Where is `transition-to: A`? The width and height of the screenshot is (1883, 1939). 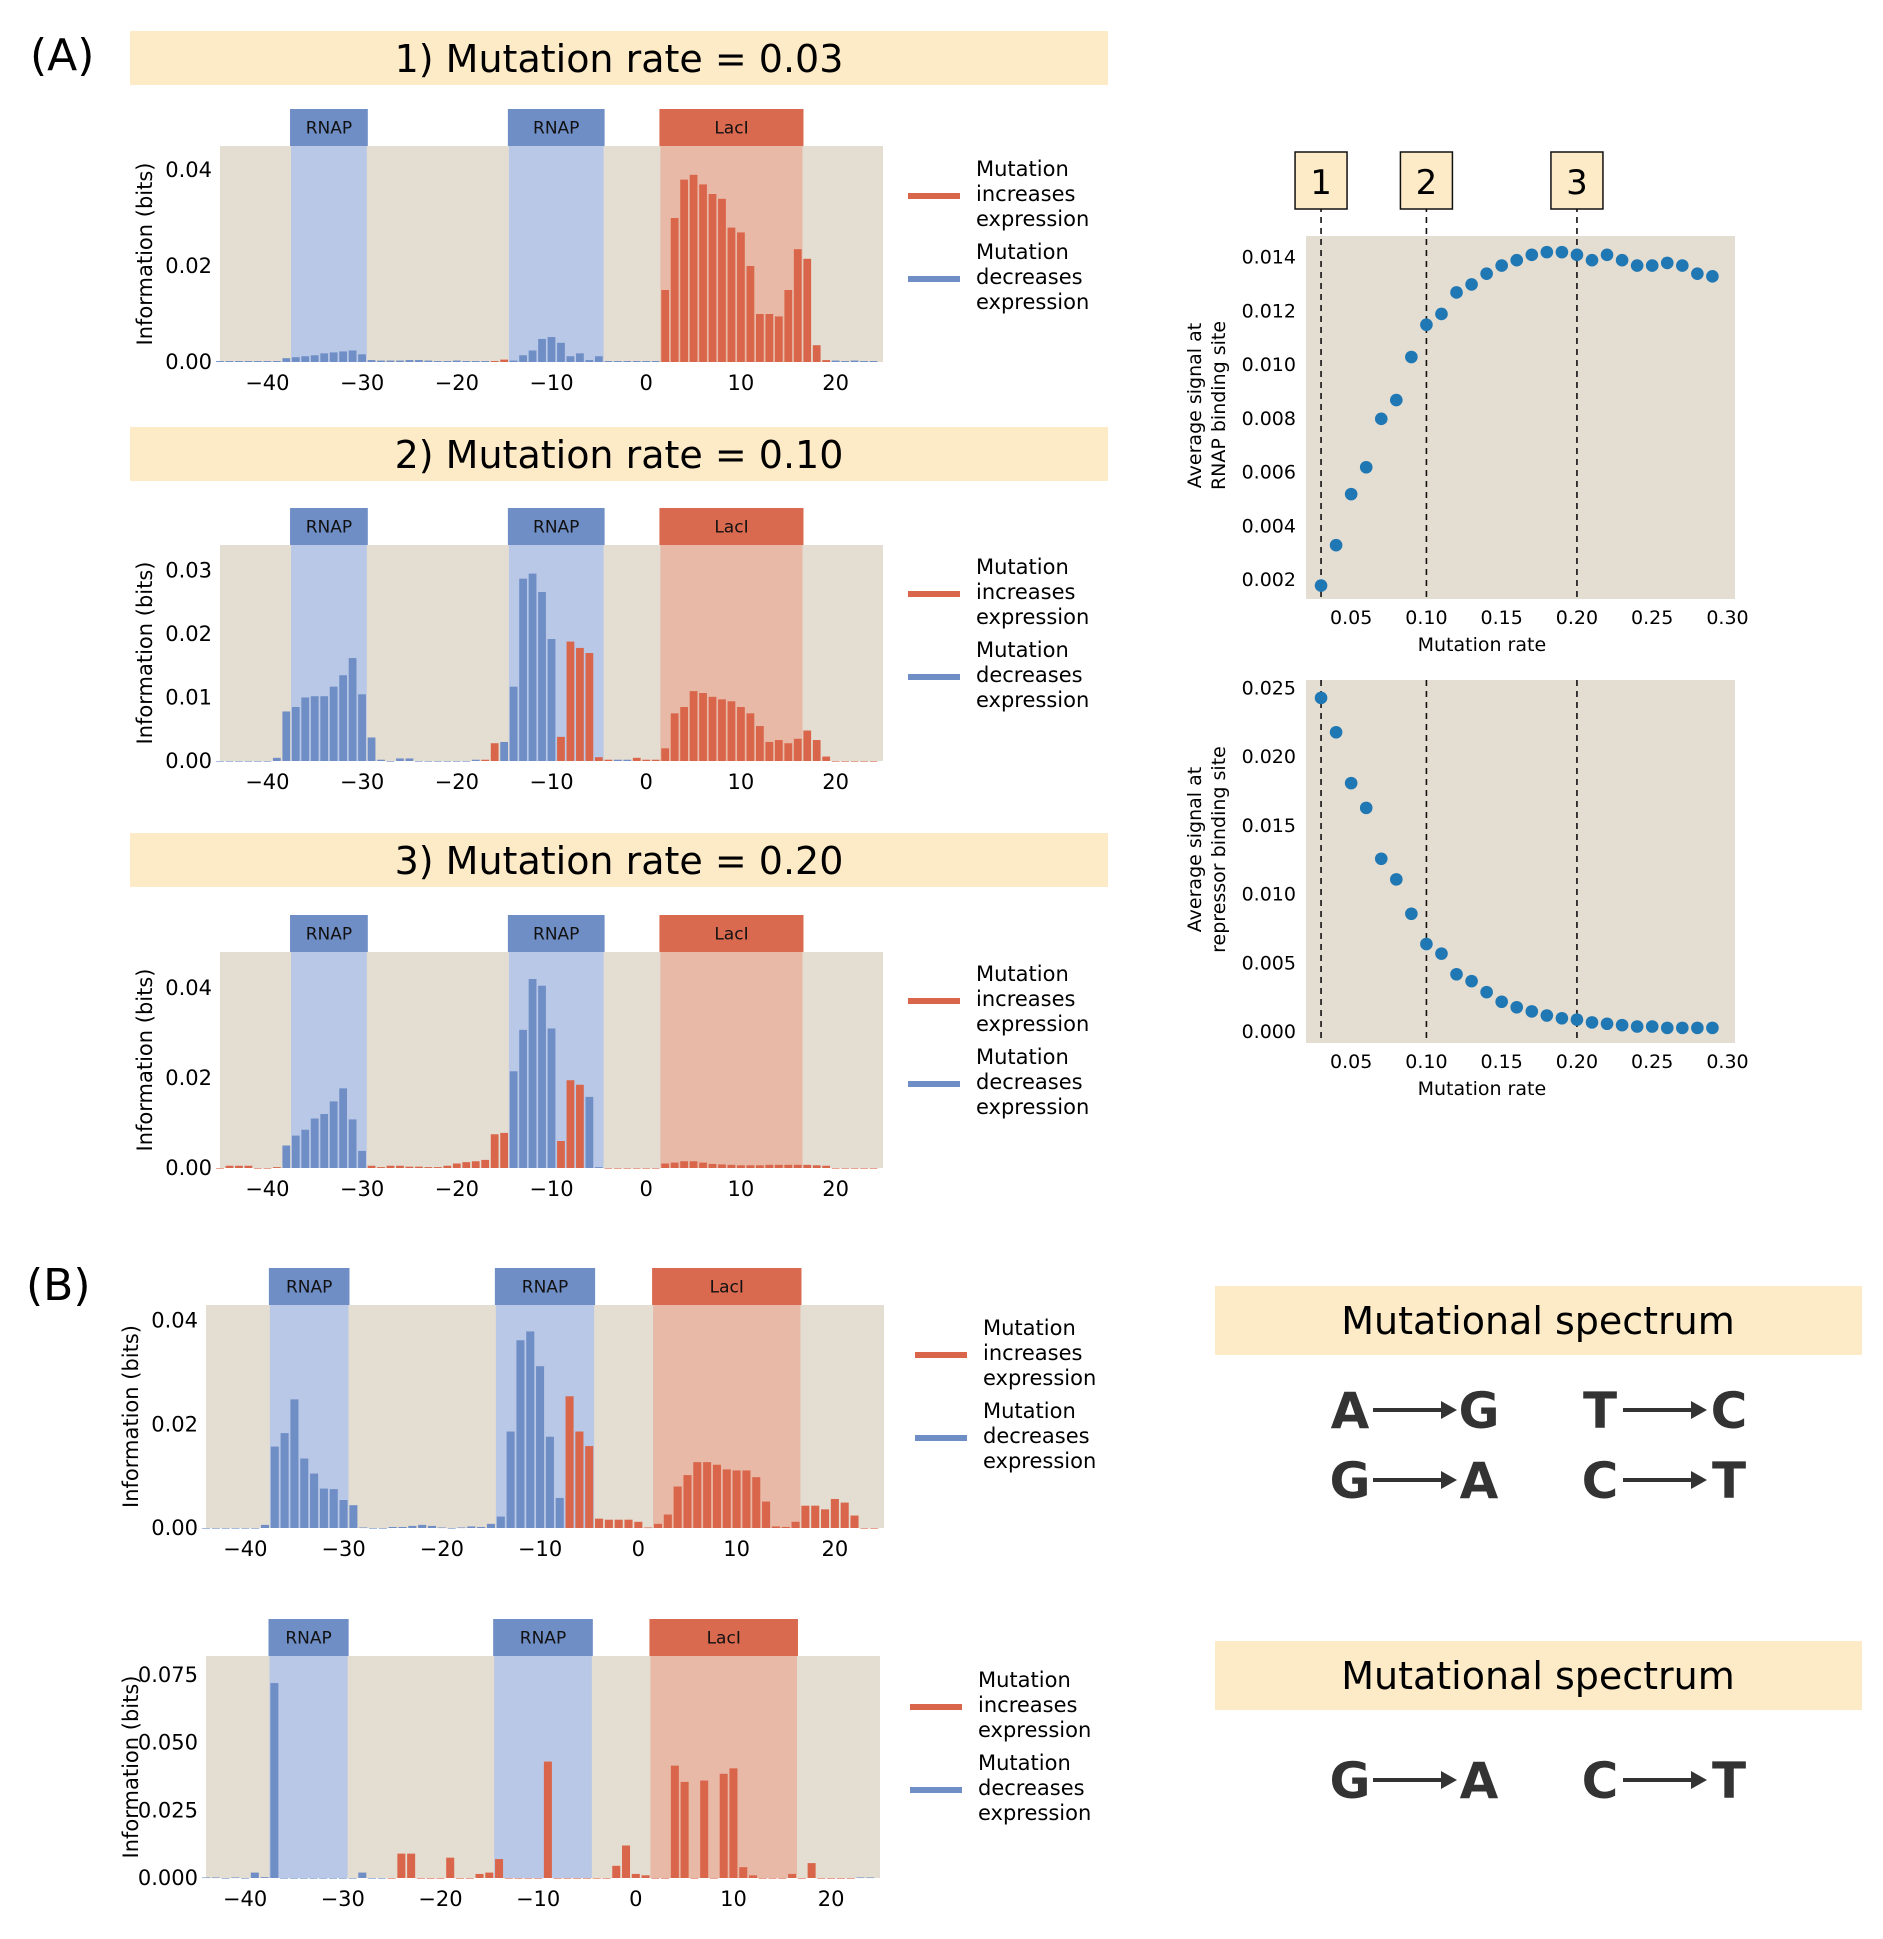
transition-to: A is located at coordinates (1479, 1481).